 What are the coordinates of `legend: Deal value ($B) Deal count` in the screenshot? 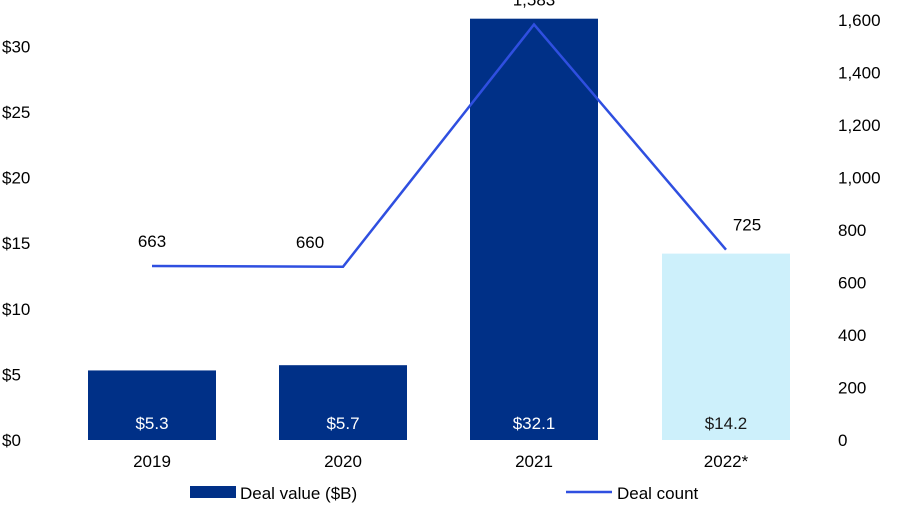 It's located at (444, 493).